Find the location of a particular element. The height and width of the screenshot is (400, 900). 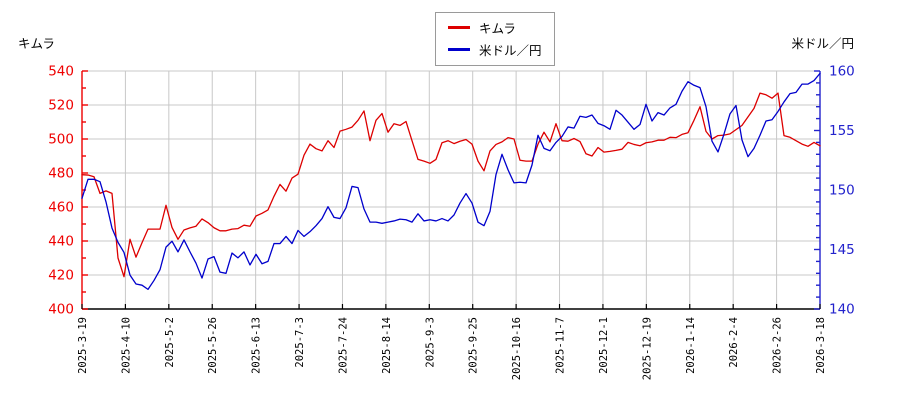

right-axis-tick-label: 155 is located at coordinates (842, 131).